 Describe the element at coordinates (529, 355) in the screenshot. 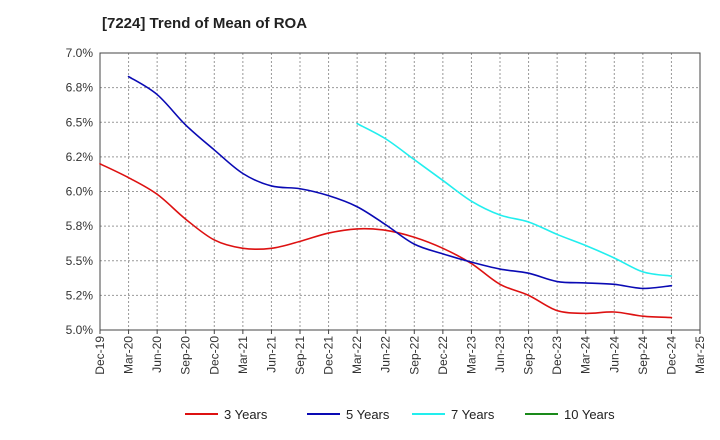

I see `x-tick-label: Sep-23` at that location.